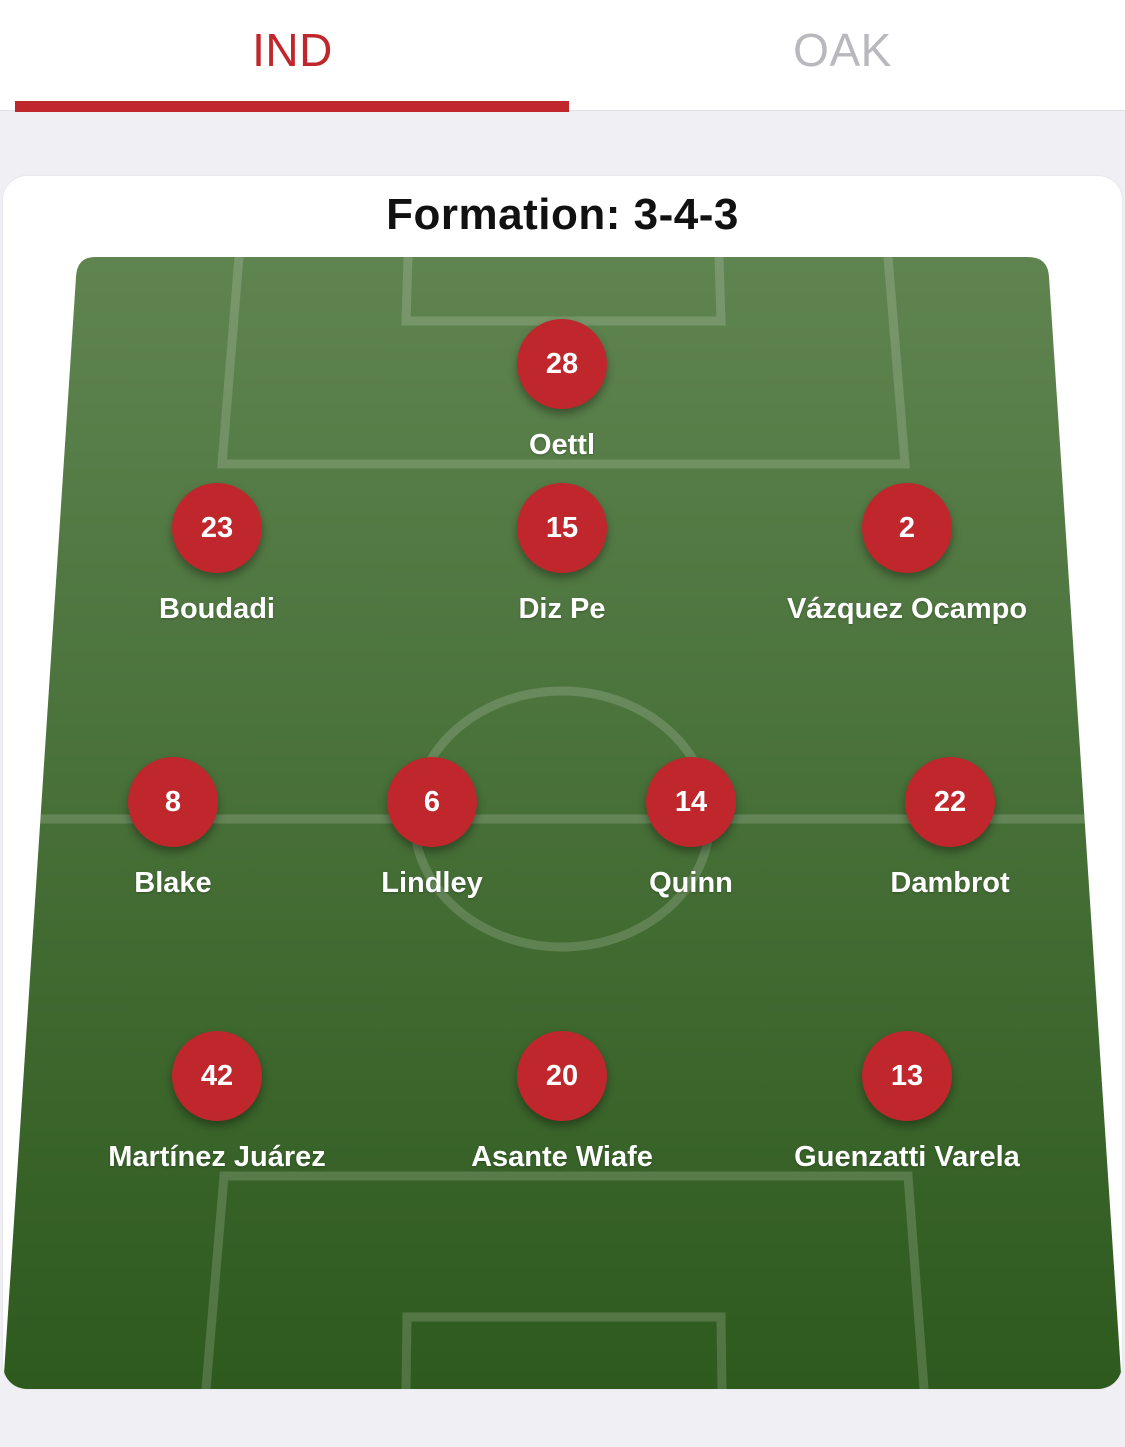  What do you see at coordinates (842, 50) in the screenshot?
I see `tab-away-team: OAK` at bounding box center [842, 50].